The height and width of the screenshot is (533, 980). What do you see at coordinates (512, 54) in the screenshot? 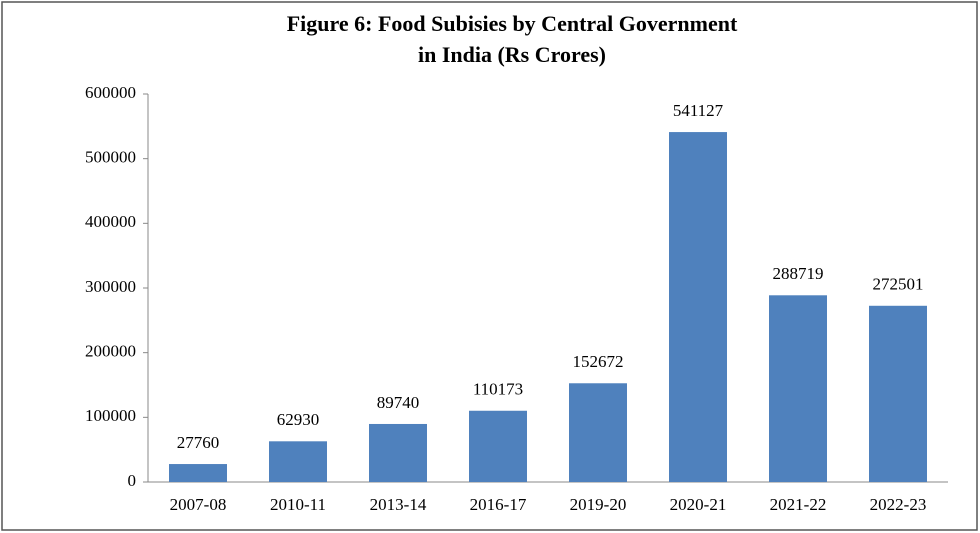
I see `chart-title: in India (Rs Crores)` at bounding box center [512, 54].